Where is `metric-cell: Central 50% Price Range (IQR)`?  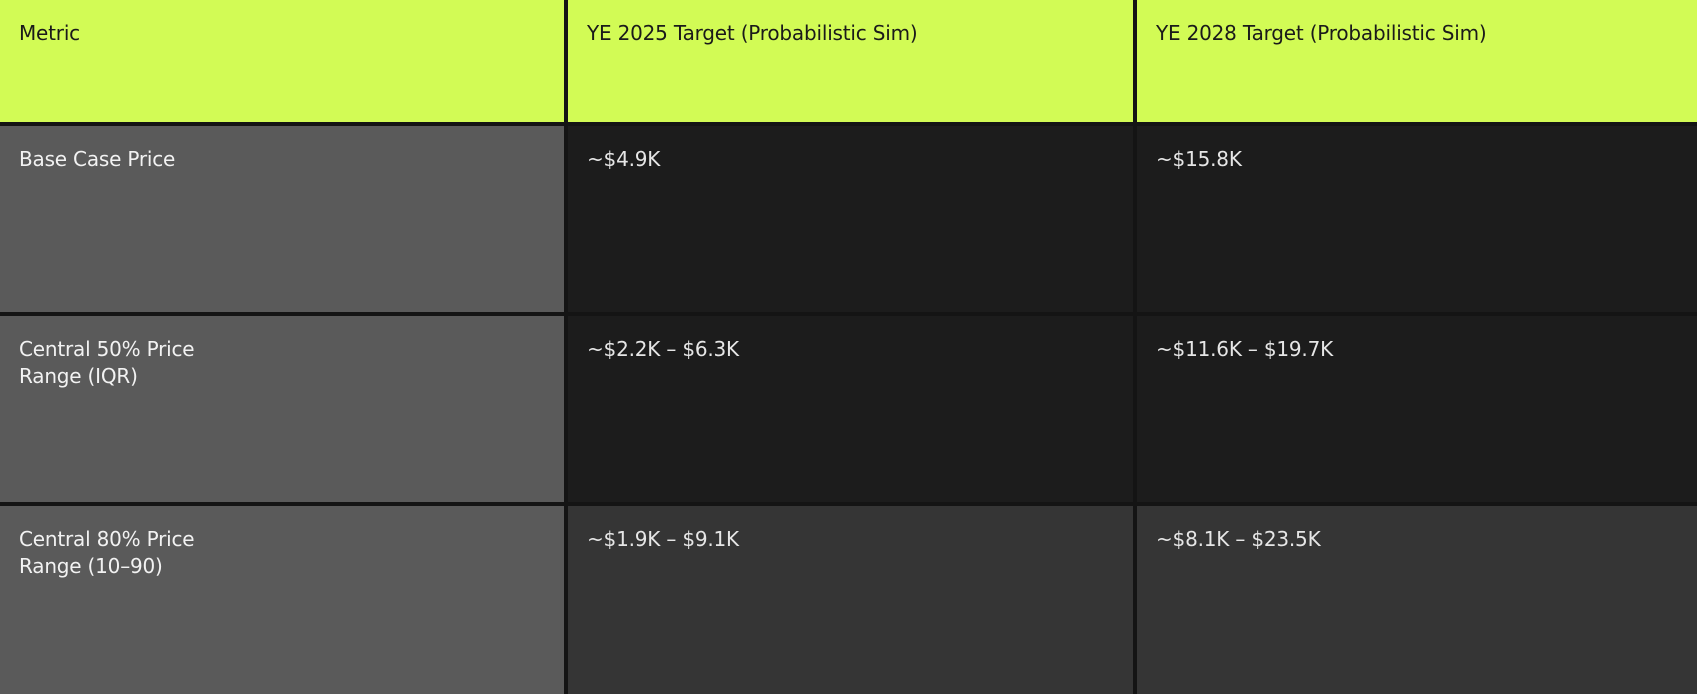
metric-cell: Central 50% Price Range (IQR) is located at coordinates (283, 408).